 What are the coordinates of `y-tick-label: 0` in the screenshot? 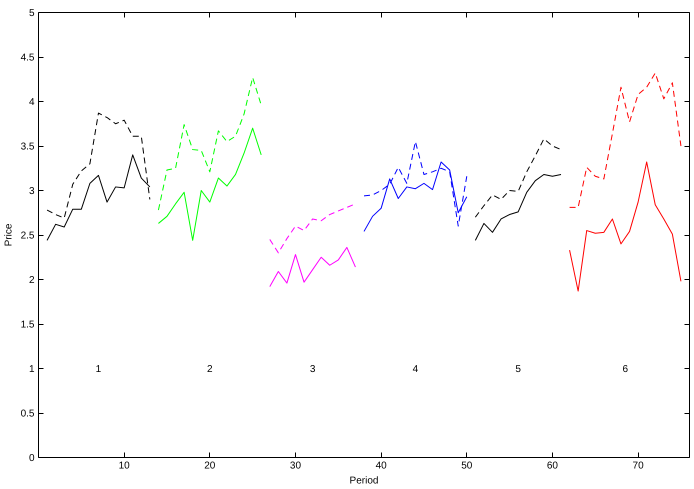 It's located at (31, 458).